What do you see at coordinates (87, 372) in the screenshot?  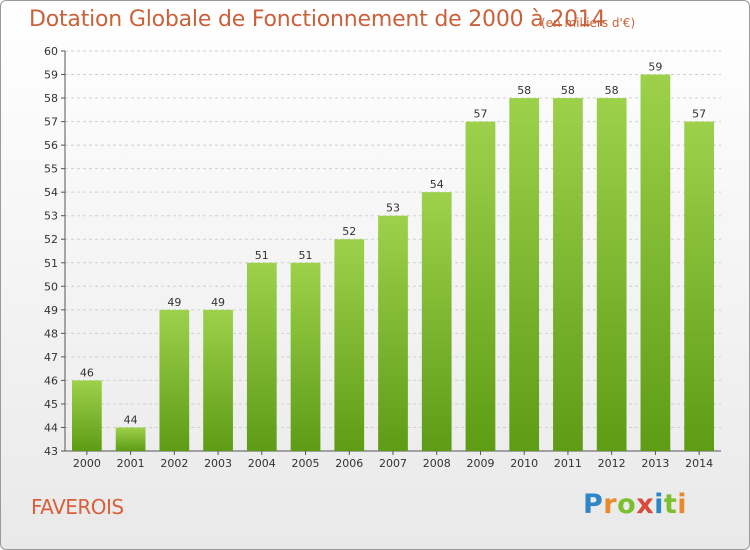 I see `data-label: 46` at bounding box center [87, 372].